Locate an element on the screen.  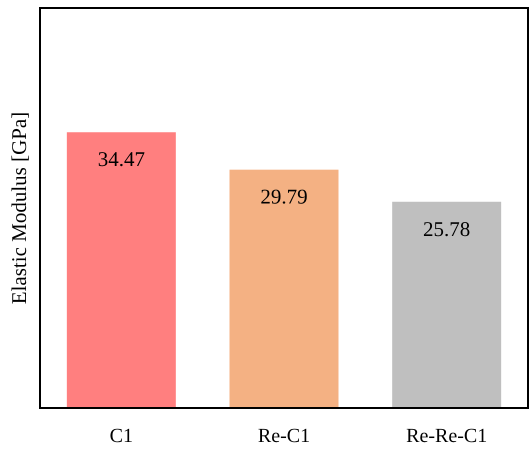
y-axis-title: Elastic Modulus [GPa] is located at coordinates (19, 208).